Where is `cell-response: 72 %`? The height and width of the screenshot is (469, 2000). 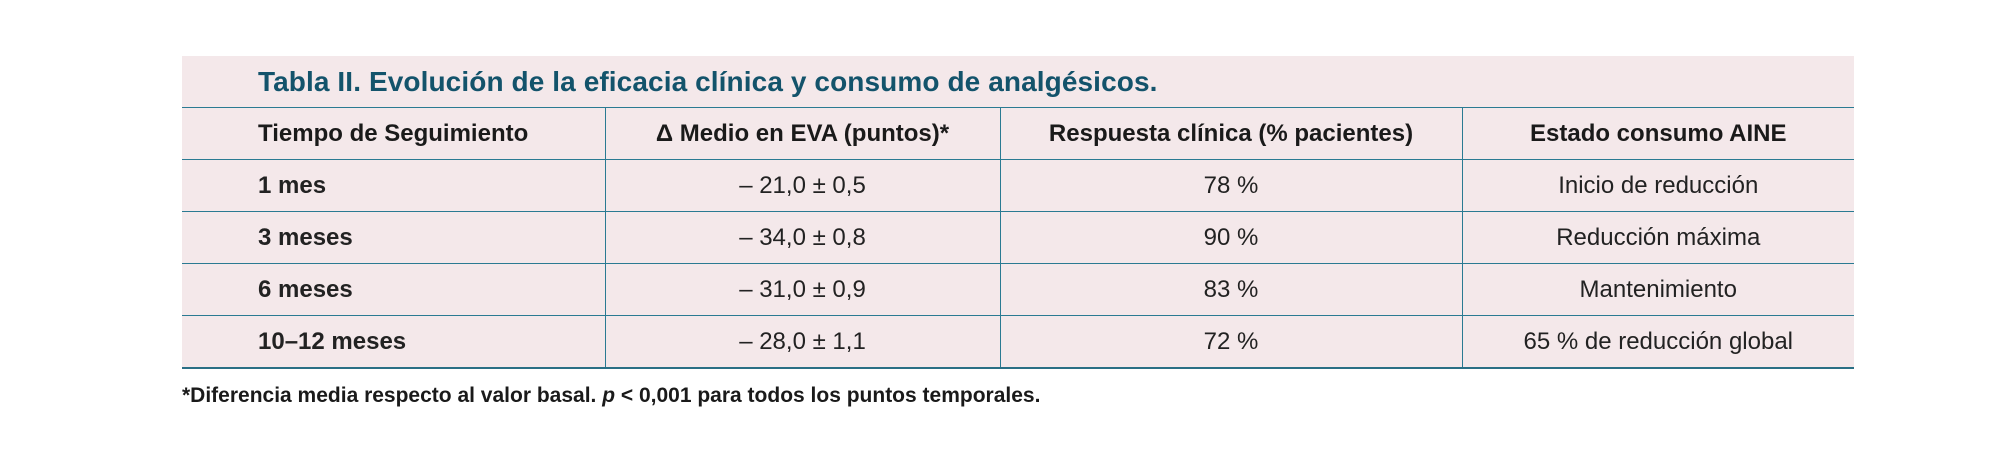
cell-response: 72 % is located at coordinates (1231, 341).